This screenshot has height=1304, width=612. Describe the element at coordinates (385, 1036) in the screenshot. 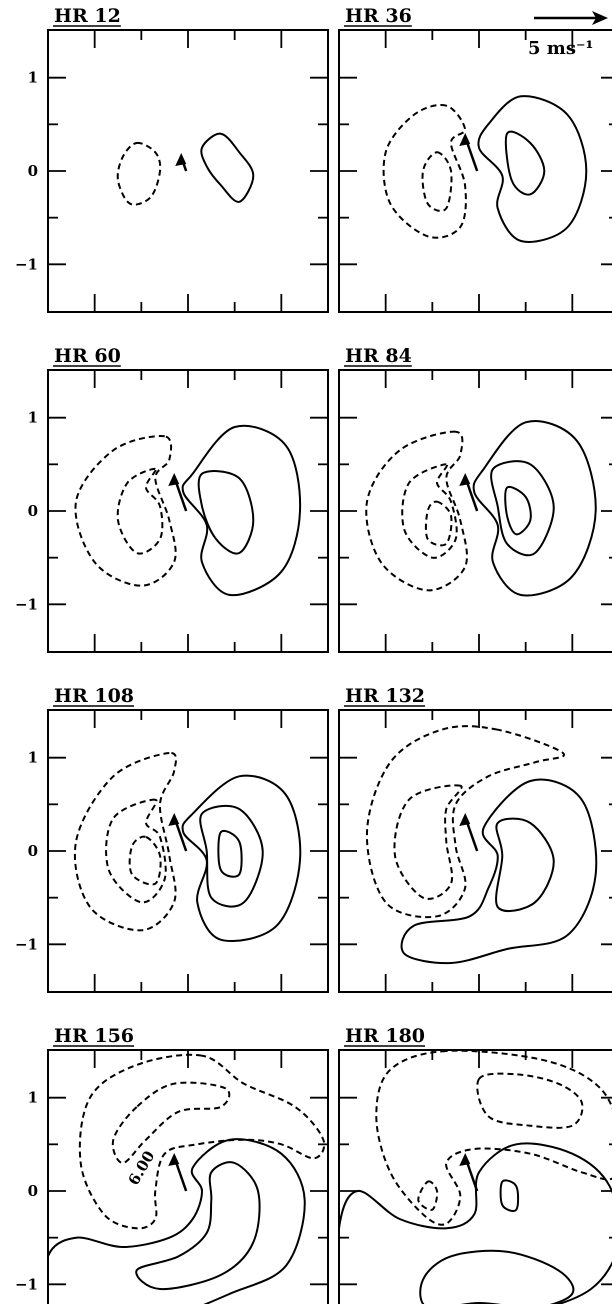

I see `panel-title: HR 180` at that location.